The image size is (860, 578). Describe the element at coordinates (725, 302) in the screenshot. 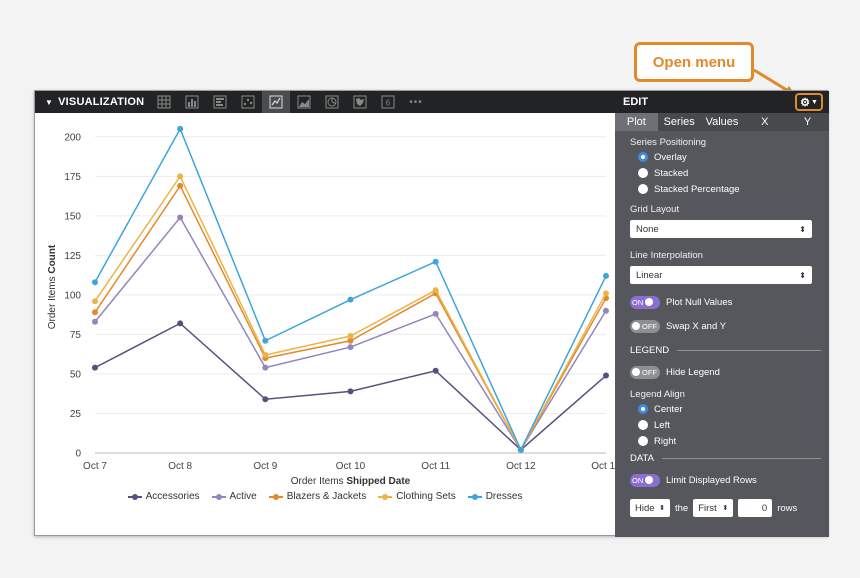

I see `plot-null-values-row: ON Plot Null Values` at that location.